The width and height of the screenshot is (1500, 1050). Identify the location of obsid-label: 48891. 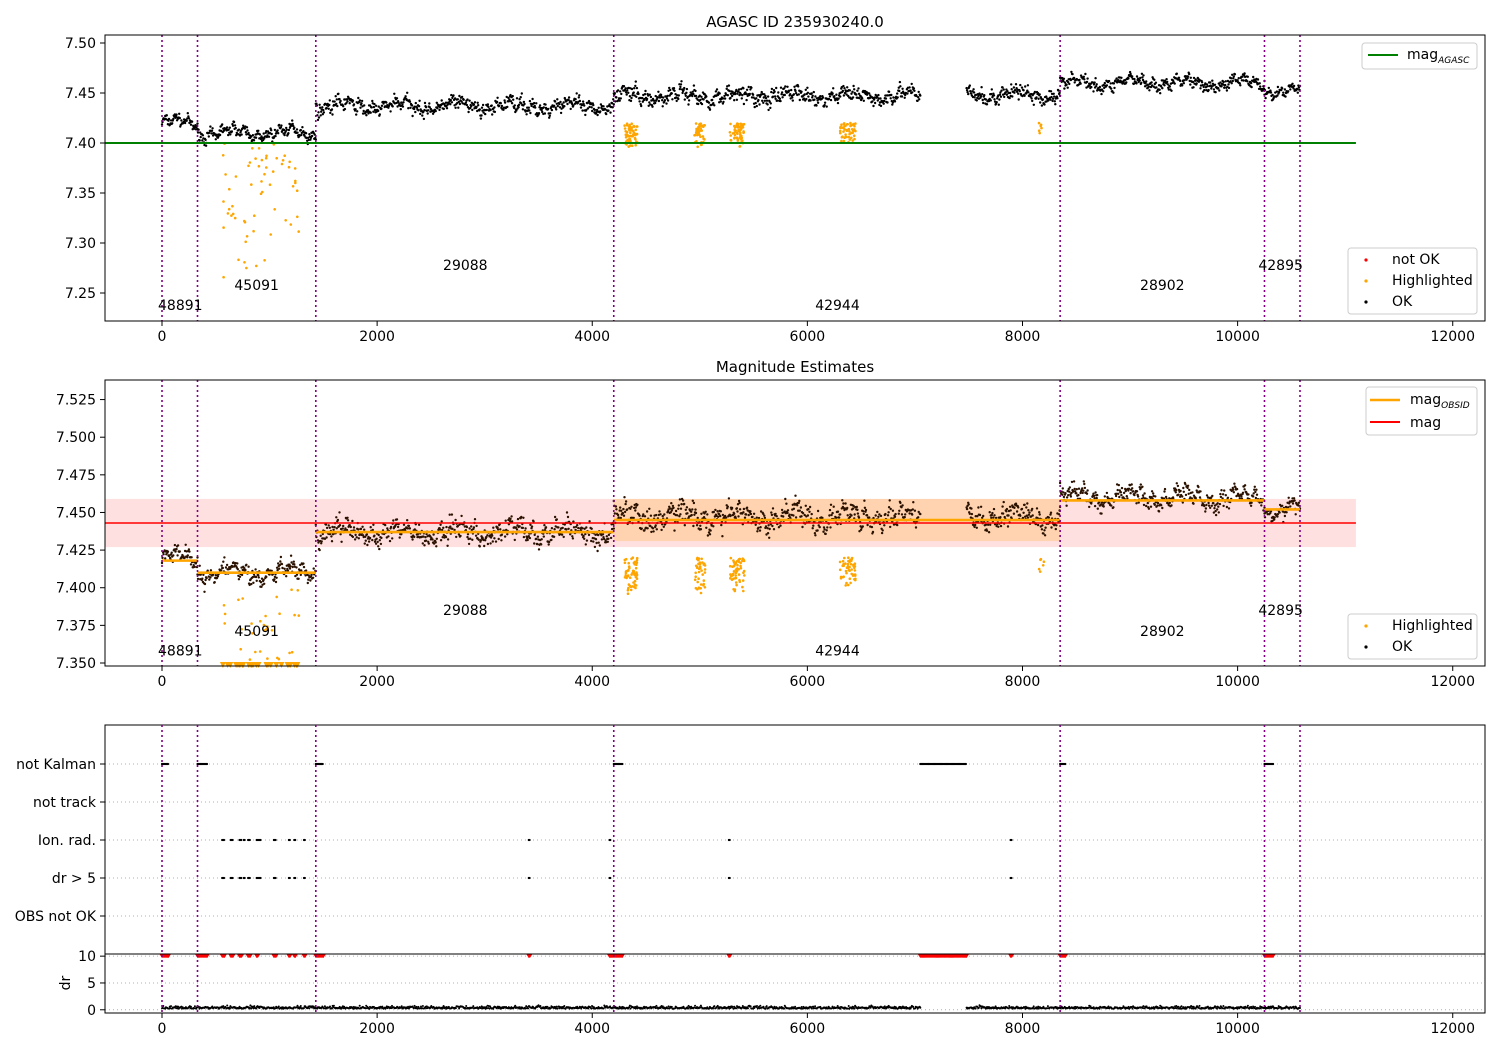
(180, 306).